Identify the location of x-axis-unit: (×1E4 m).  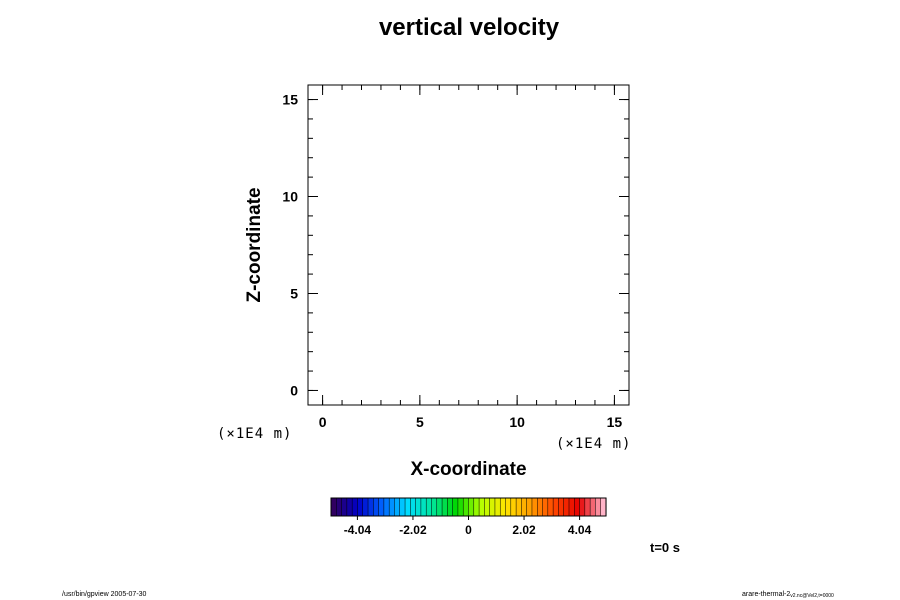
(594, 444).